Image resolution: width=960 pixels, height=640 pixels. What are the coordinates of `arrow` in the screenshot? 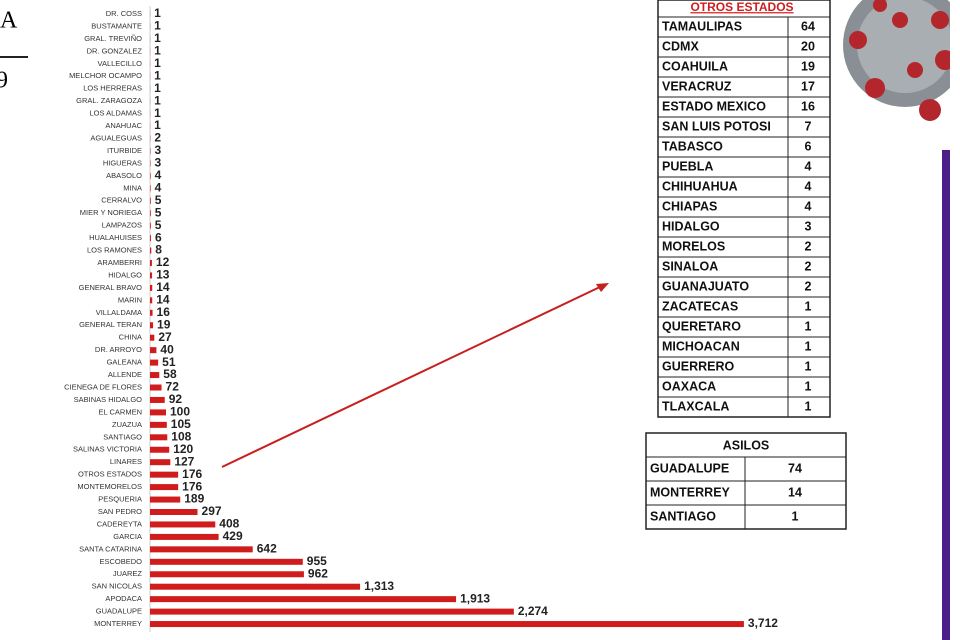 It's located at (415, 375).